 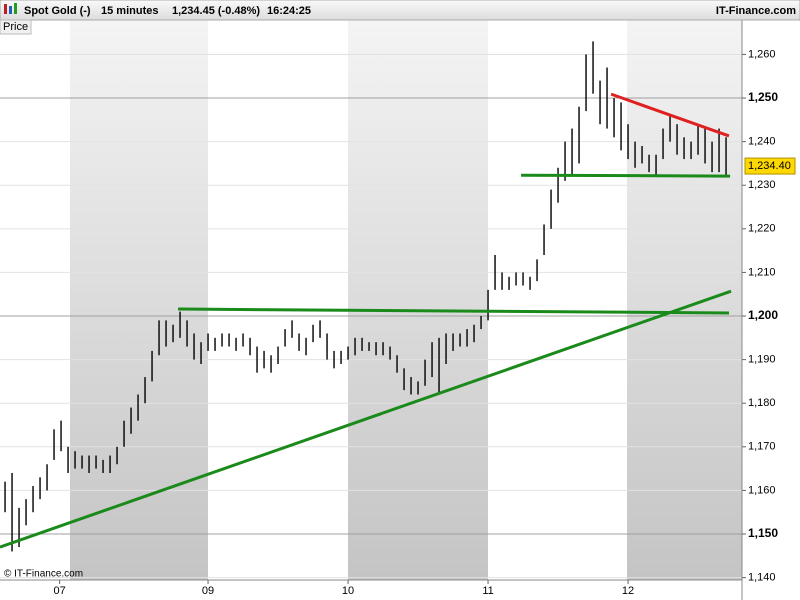 I want to click on watermark: © IT-Finance.com, so click(x=43, y=574).